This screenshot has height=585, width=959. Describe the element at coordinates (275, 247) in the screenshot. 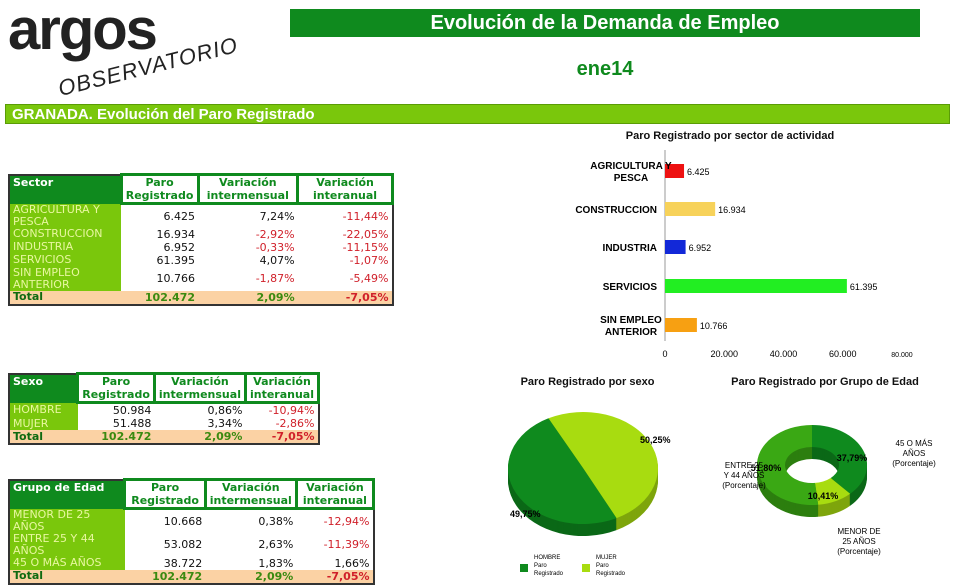

I see `table-cell: -0,33%` at that location.